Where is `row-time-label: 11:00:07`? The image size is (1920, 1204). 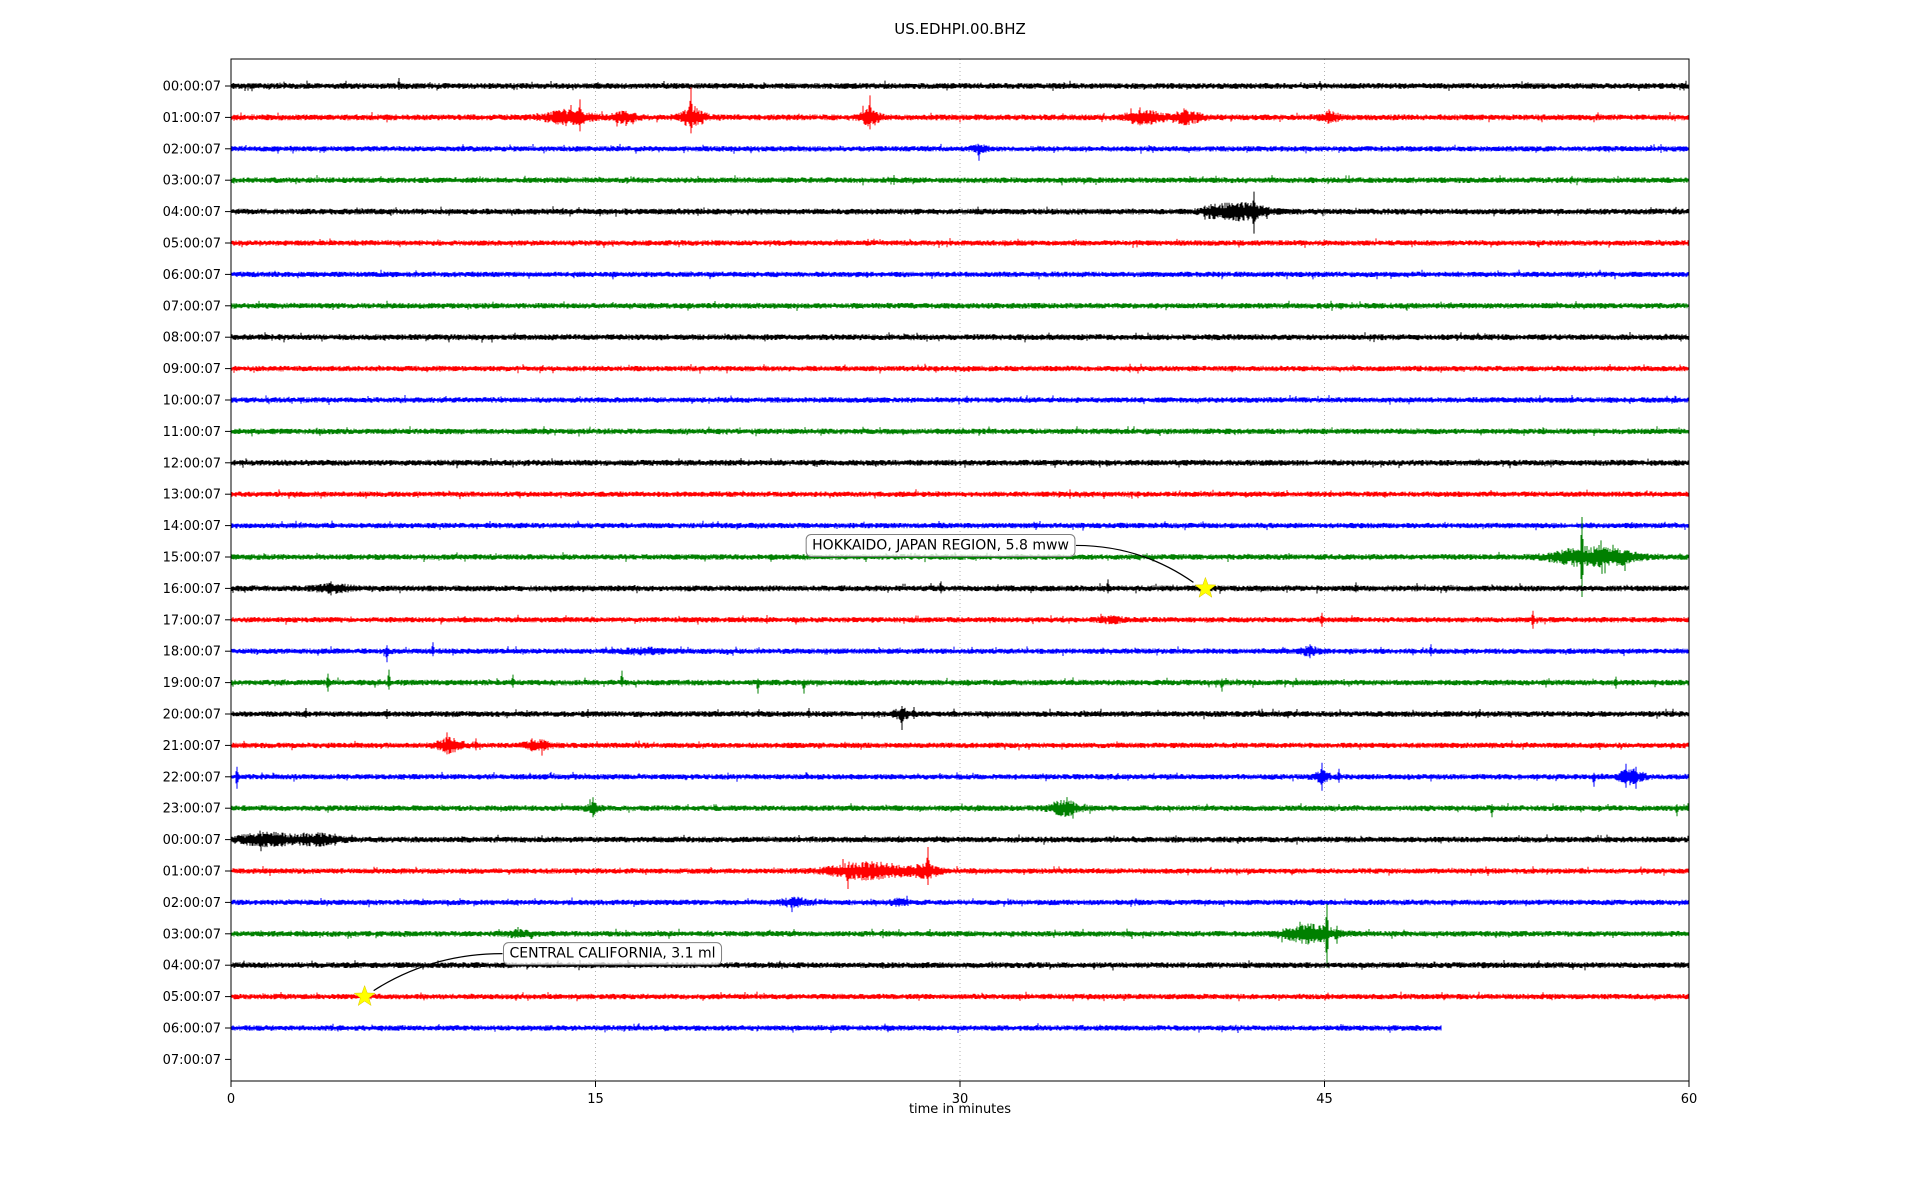
row-time-label: 11:00:07 is located at coordinates (192, 432).